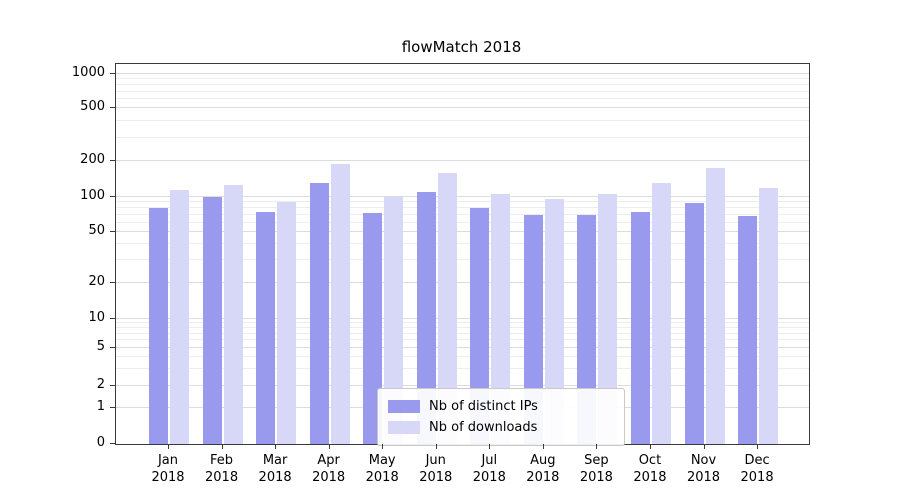  I want to click on legend: Nb of distinct IPs Nb of downloads, so click(501, 417).